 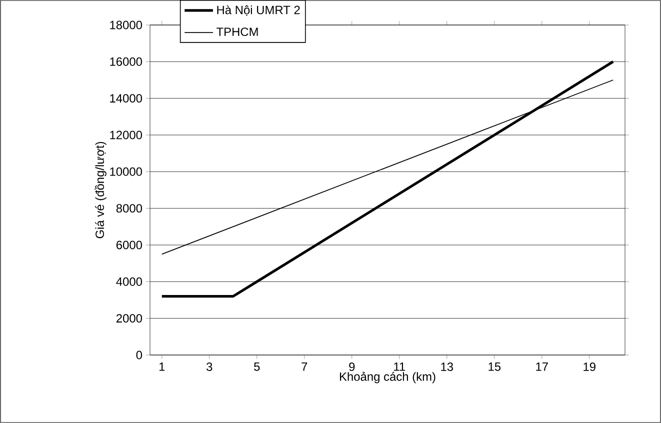 What do you see at coordinates (126, 98) in the screenshot?
I see `y-tick-label: 14000` at bounding box center [126, 98].